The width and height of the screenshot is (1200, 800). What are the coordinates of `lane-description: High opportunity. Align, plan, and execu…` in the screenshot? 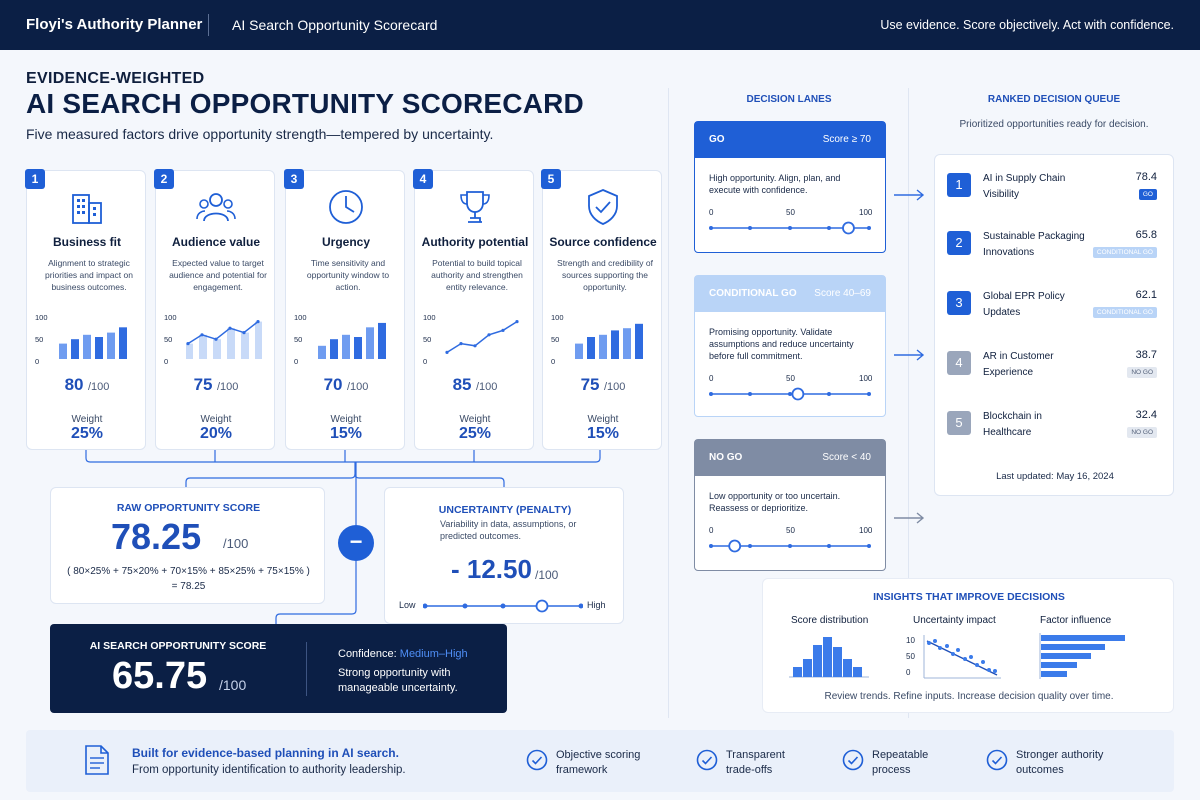 It's located at (775, 184).